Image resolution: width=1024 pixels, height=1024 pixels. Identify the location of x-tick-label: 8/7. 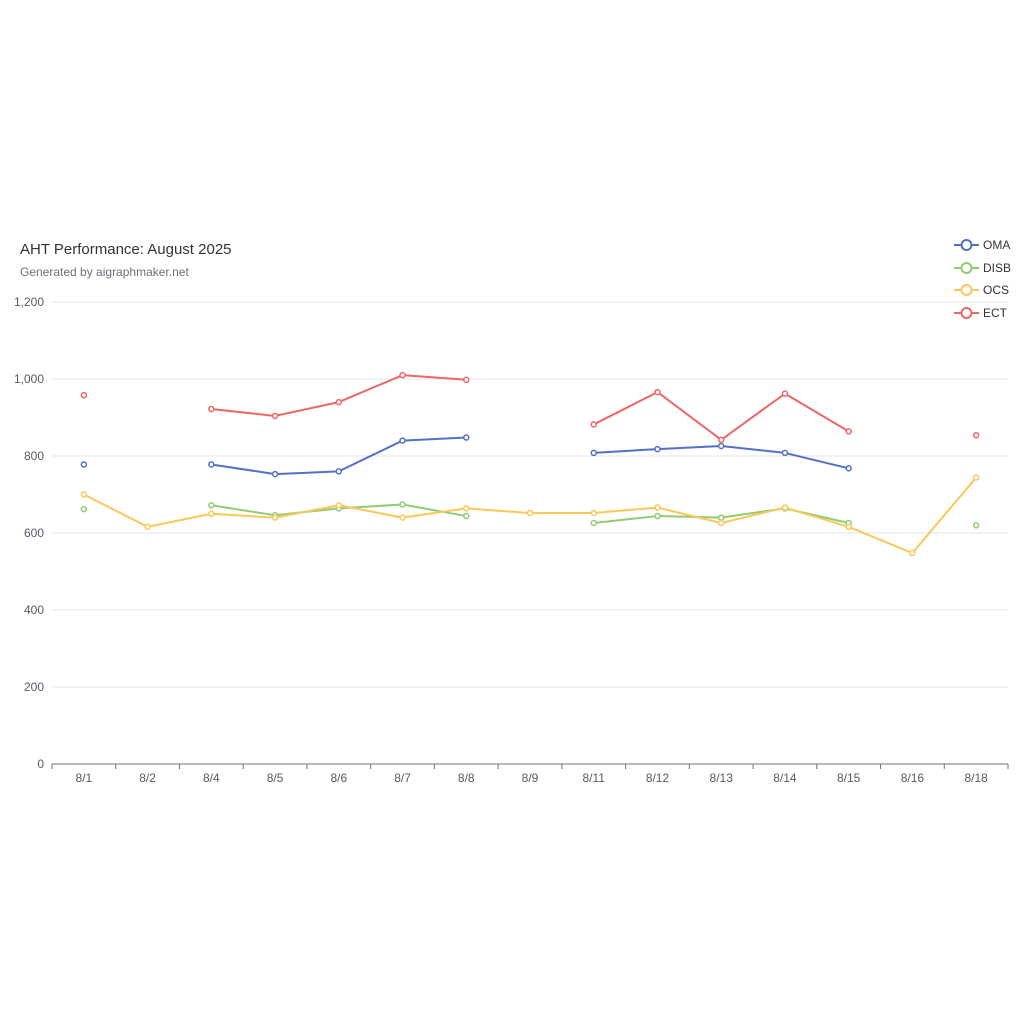
(402, 778).